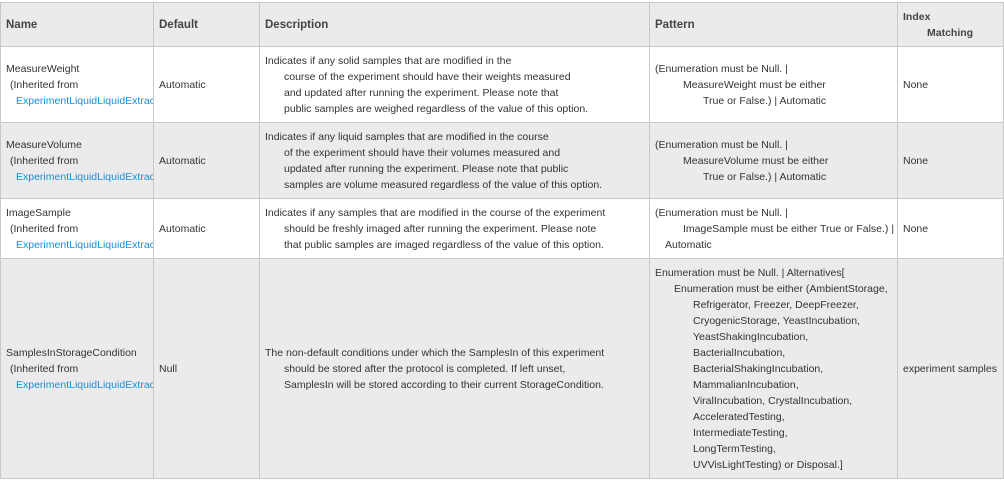  I want to click on pattern-text: IntermediateTesting,, so click(740, 432).